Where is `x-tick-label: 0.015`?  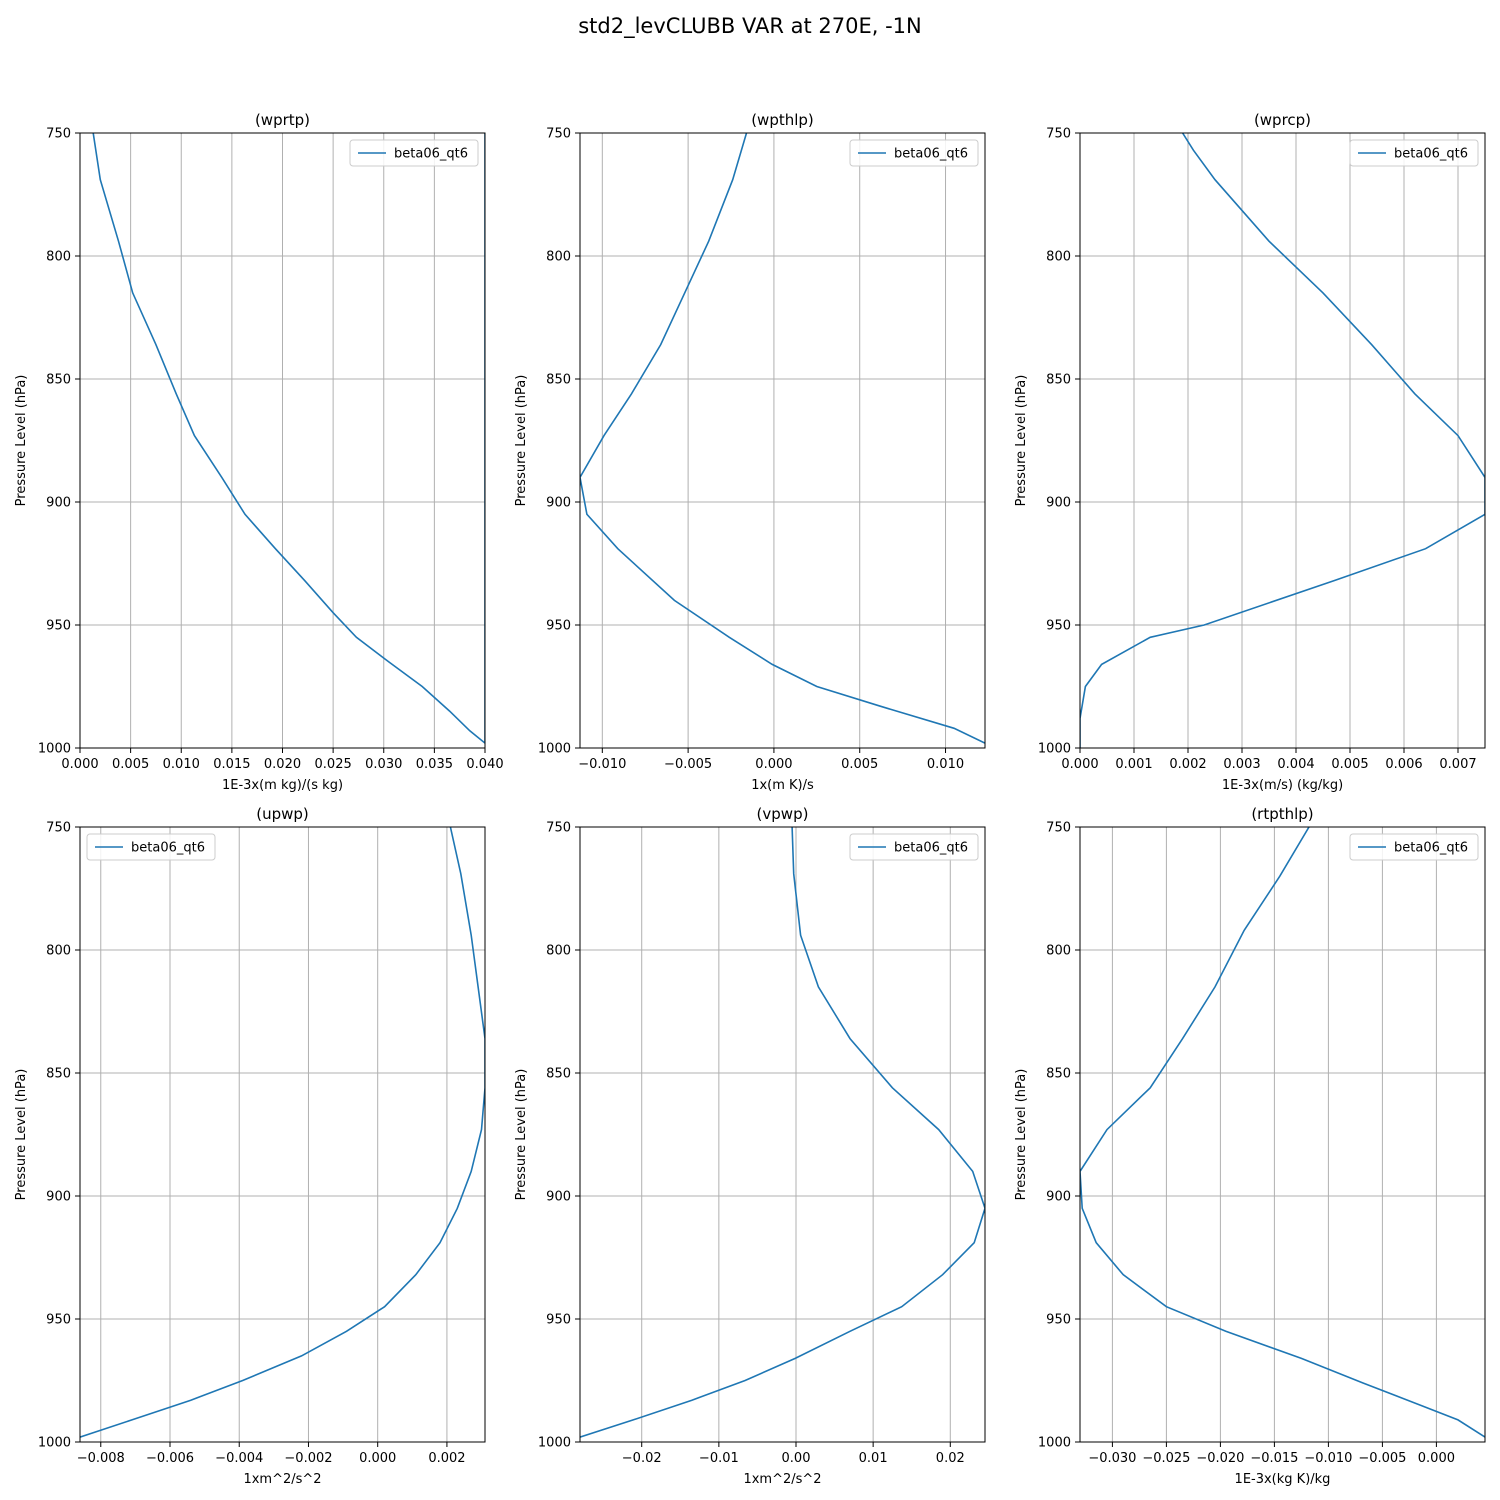
x-tick-label: 0.015 is located at coordinates (231, 764).